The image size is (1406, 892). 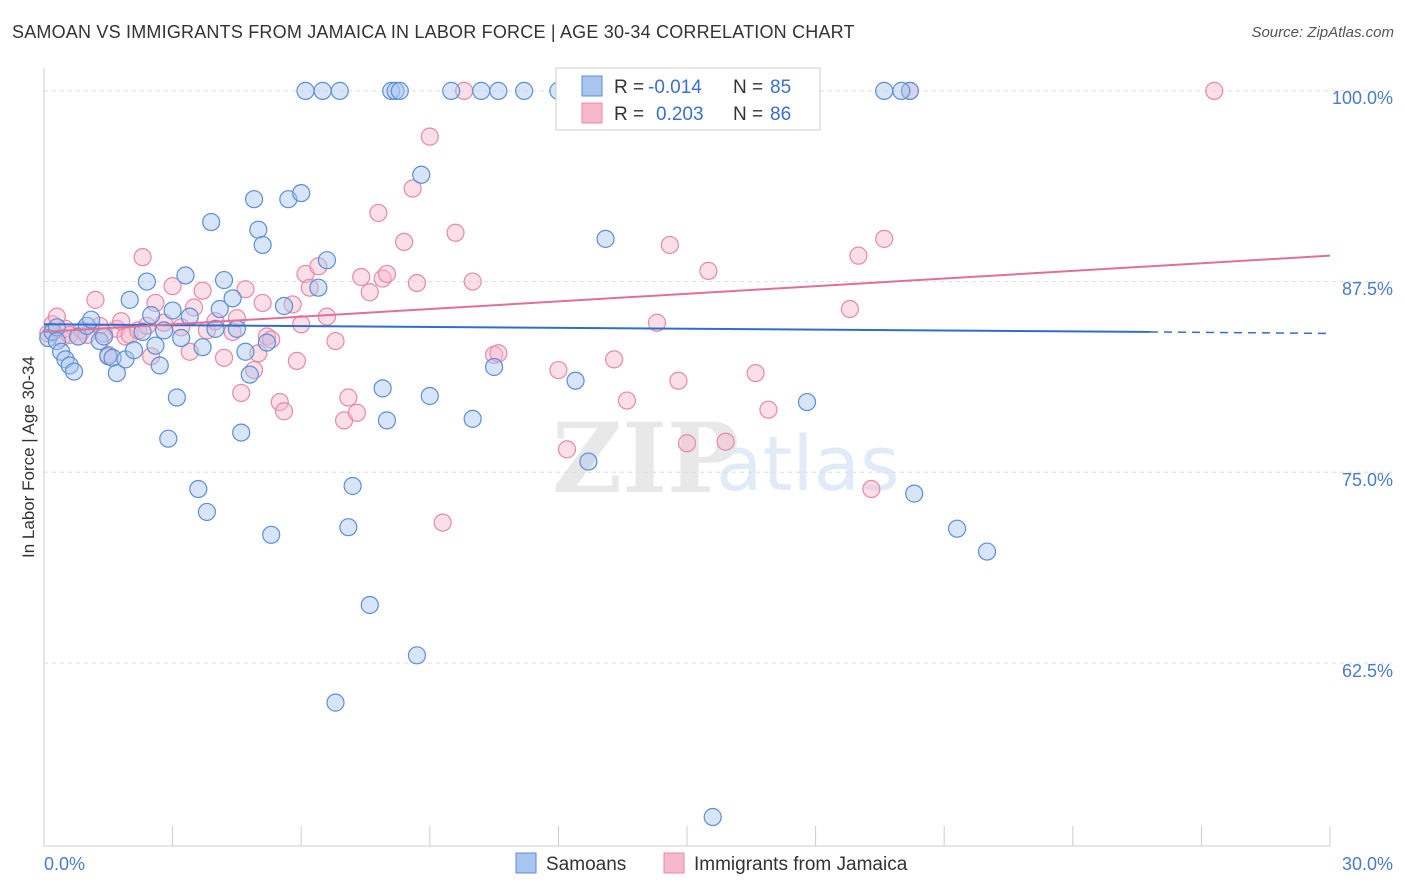 What do you see at coordinates (1322, 32) in the screenshot?
I see `source-credit: Source: ZipAtlas.com` at bounding box center [1322, 32].